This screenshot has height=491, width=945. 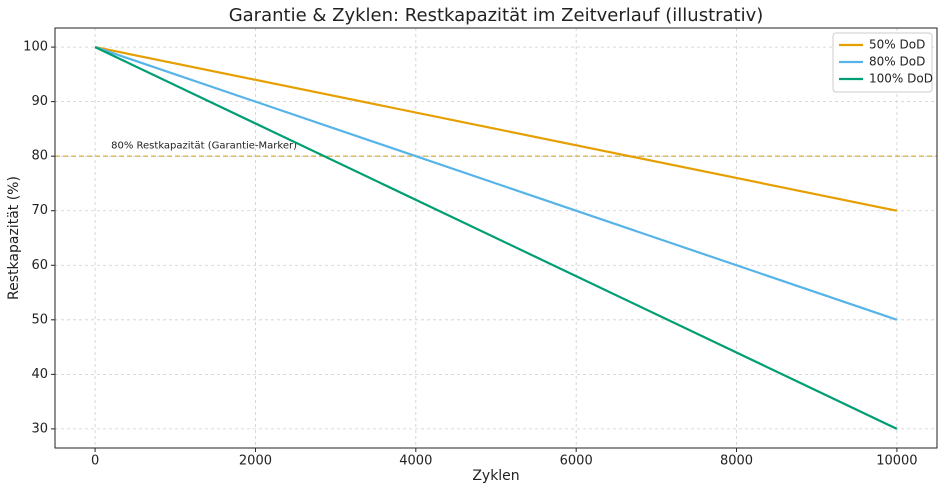 I want to click on annotation: 80% Restkapazität (Garantie-Marker), so click(x=204, y=145).